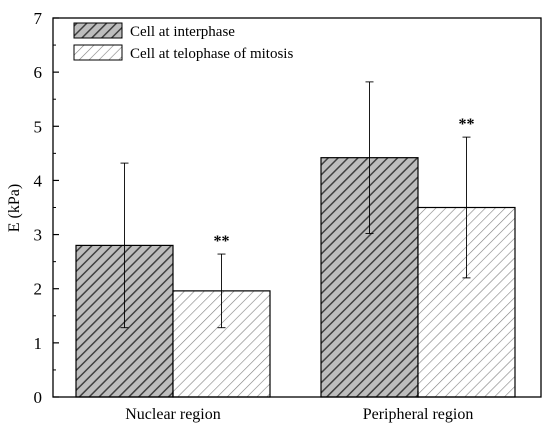 This screenshot has height=430, width=550. Describe the element at coordinates (418, 414) in the screenshot. I see `x-tick-label: Peripheral region` at that location.